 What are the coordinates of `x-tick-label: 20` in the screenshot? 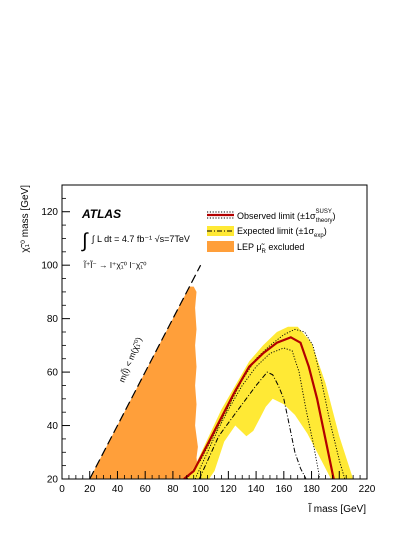 It's located at (90, 489).